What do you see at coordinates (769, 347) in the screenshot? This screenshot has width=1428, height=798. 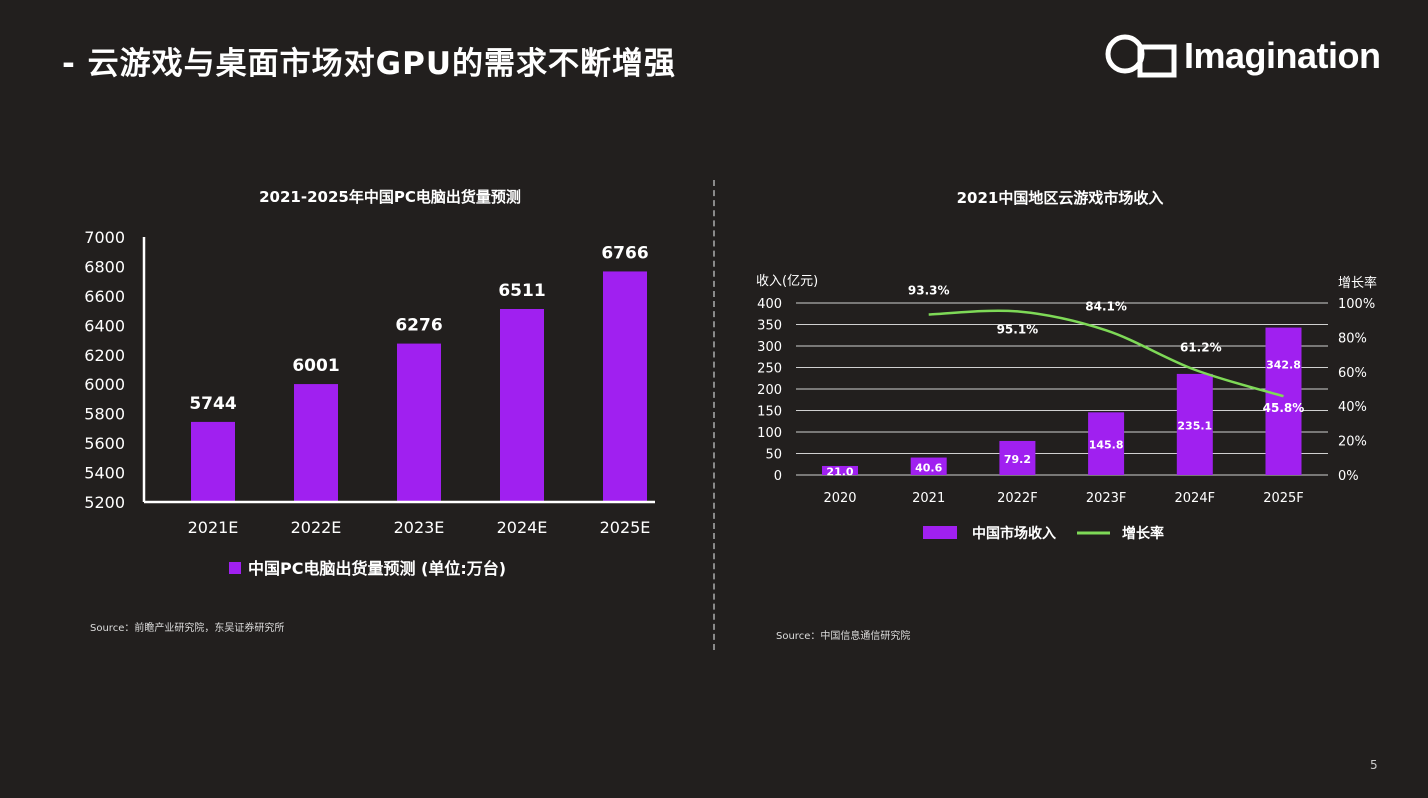 I see `y-tick-label: 300` at bounding box center [769, 347].